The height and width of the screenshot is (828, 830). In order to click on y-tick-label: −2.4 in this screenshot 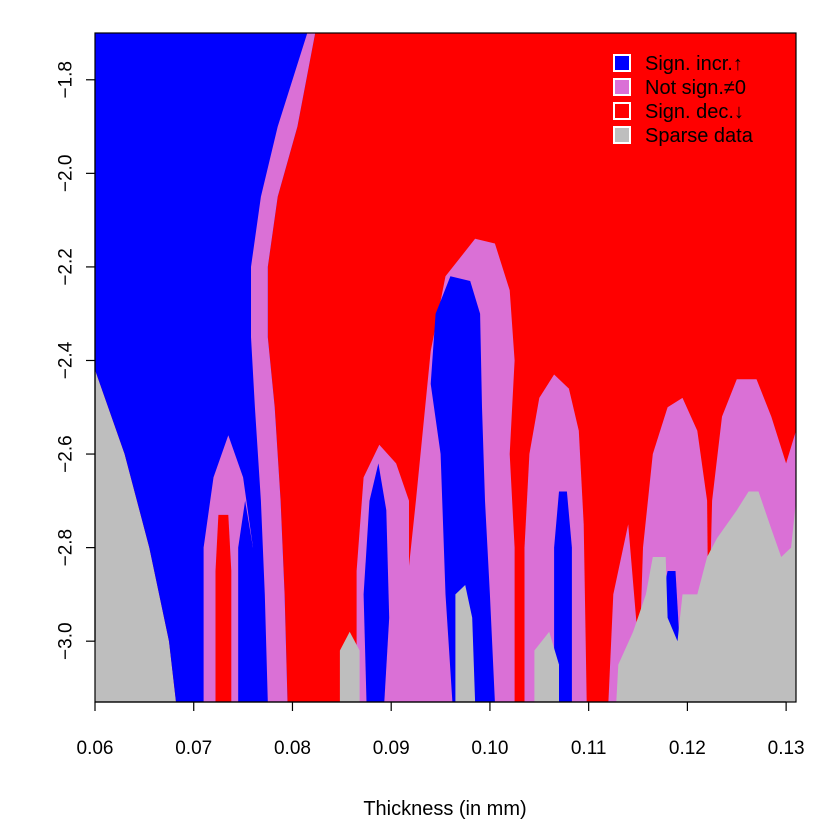, I will do `click(66, 360)`.